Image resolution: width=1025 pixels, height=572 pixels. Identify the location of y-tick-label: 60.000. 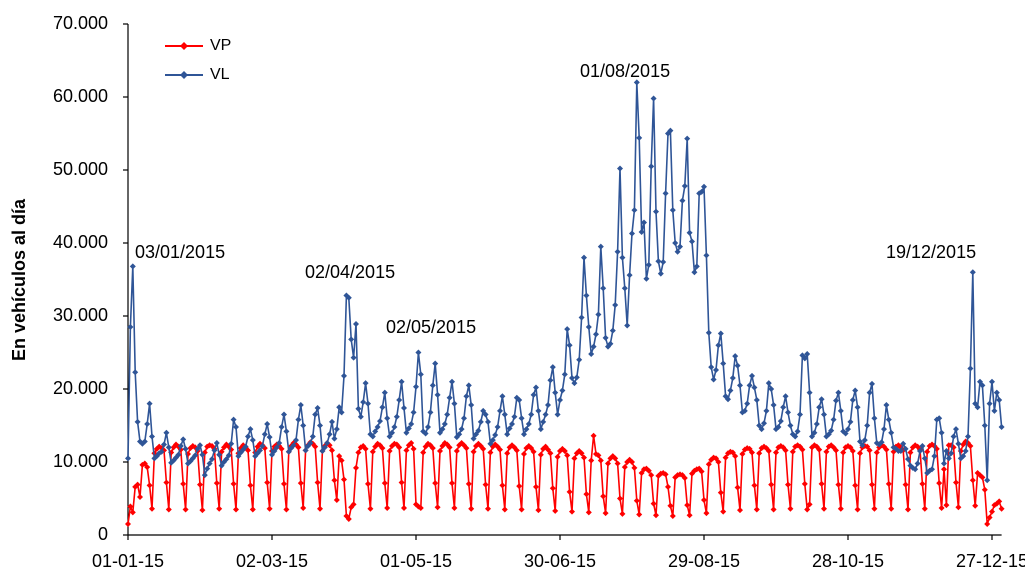
(80, 96).